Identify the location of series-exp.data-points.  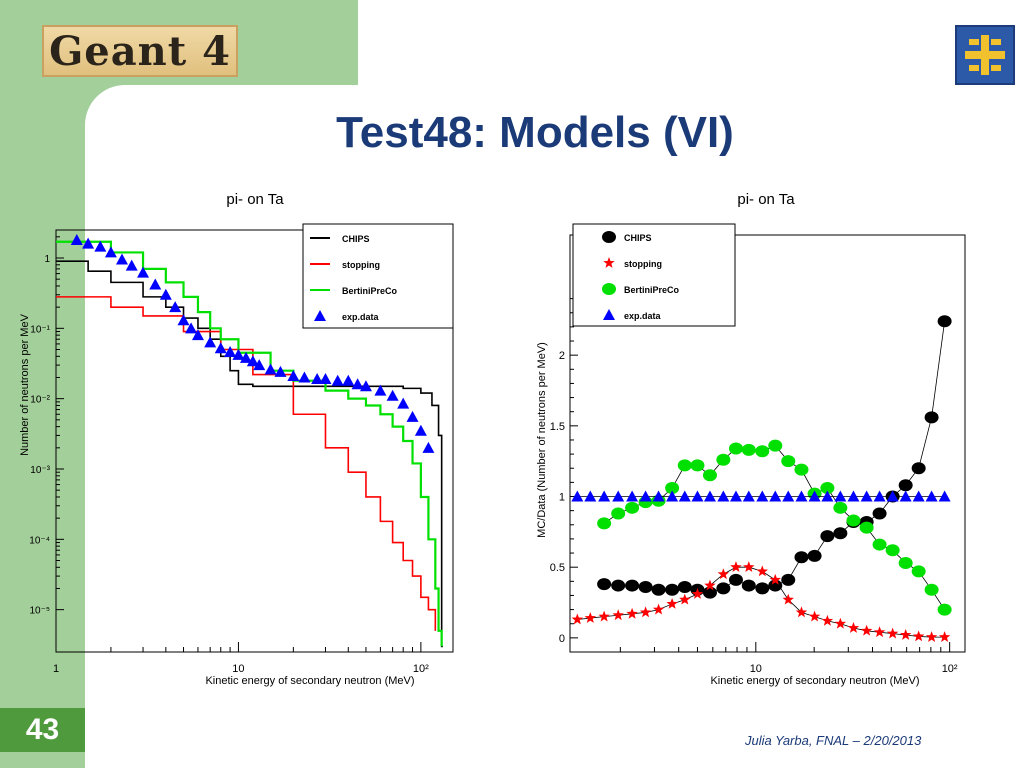
(761, 496).